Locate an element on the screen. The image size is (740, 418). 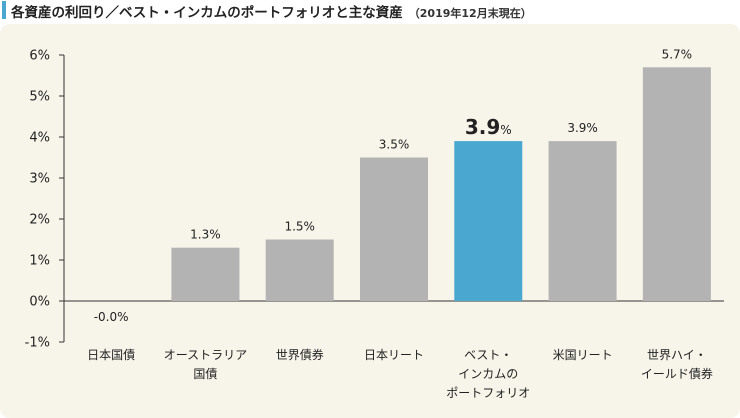
data-label: 5.7% is located at coordinates (677, 54).